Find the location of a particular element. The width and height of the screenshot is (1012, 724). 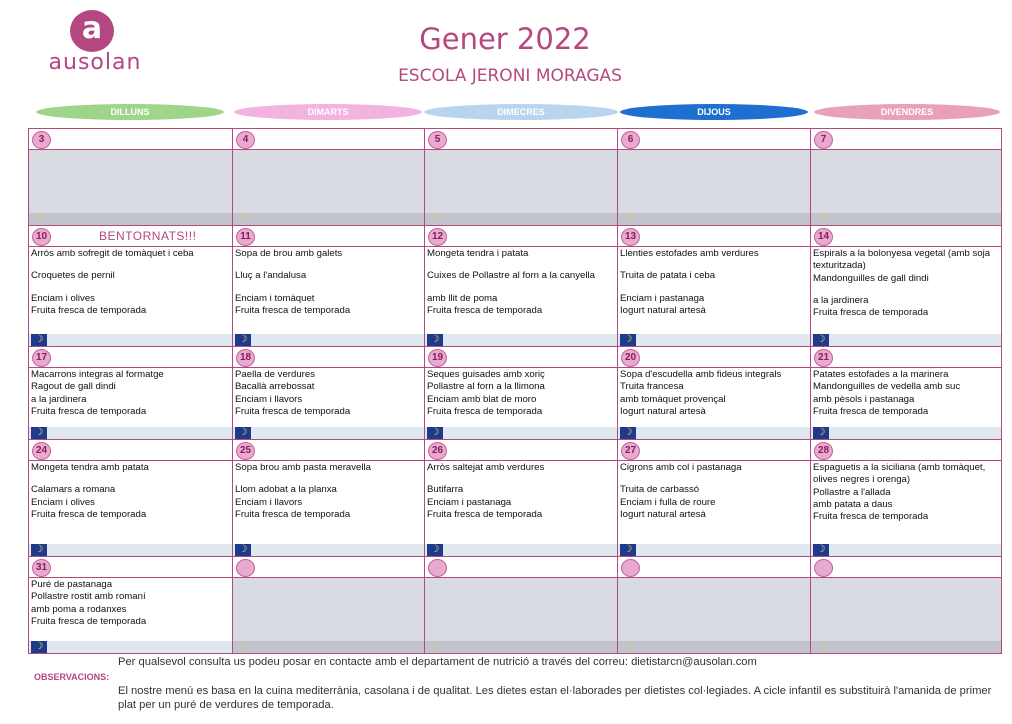

meal-item: Bacallà arrebossat is located at coordinates (275, 387).